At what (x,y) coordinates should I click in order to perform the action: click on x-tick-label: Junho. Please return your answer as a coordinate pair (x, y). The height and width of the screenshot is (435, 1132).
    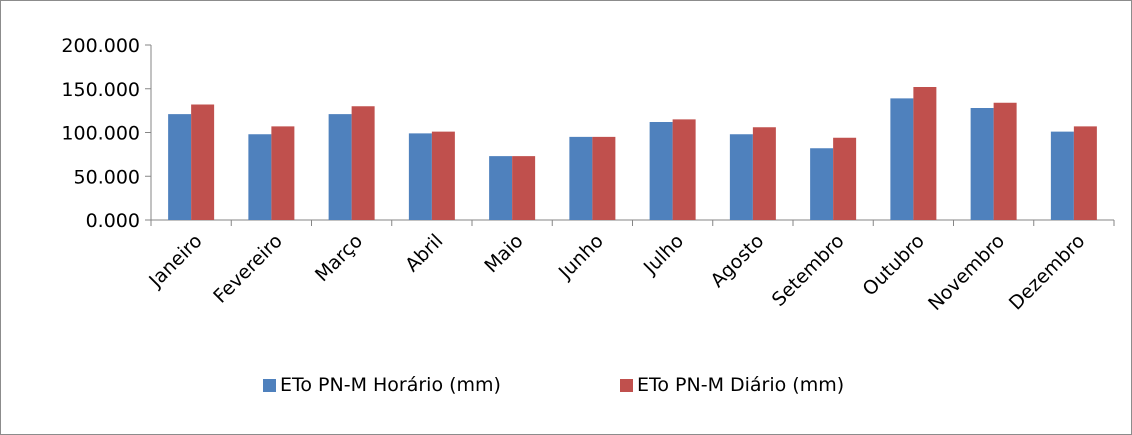
    Looking at the image, I should click on (581, 257).